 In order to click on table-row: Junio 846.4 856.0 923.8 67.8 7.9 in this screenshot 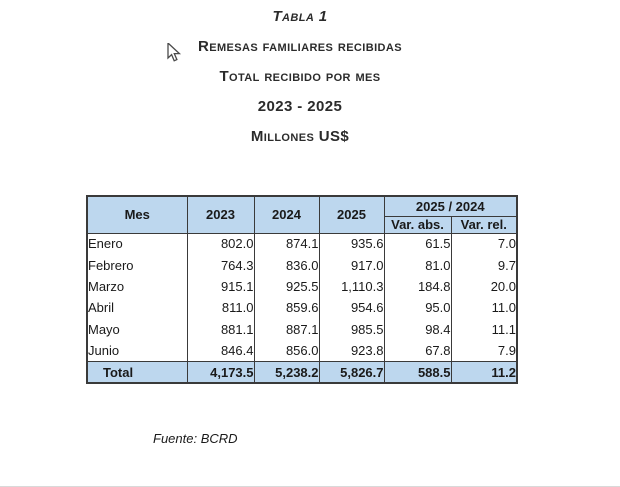, I will do `click(302, 350)`.